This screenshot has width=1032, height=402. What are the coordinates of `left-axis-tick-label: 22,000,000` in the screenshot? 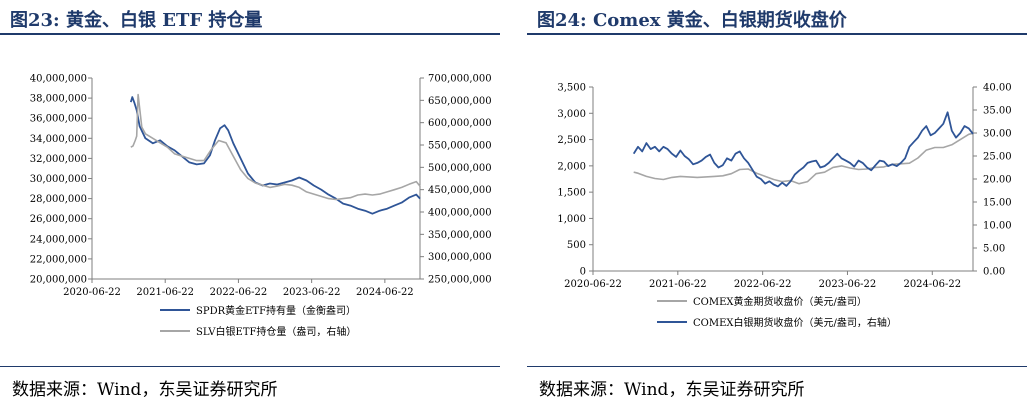 It's located at (58, 259).